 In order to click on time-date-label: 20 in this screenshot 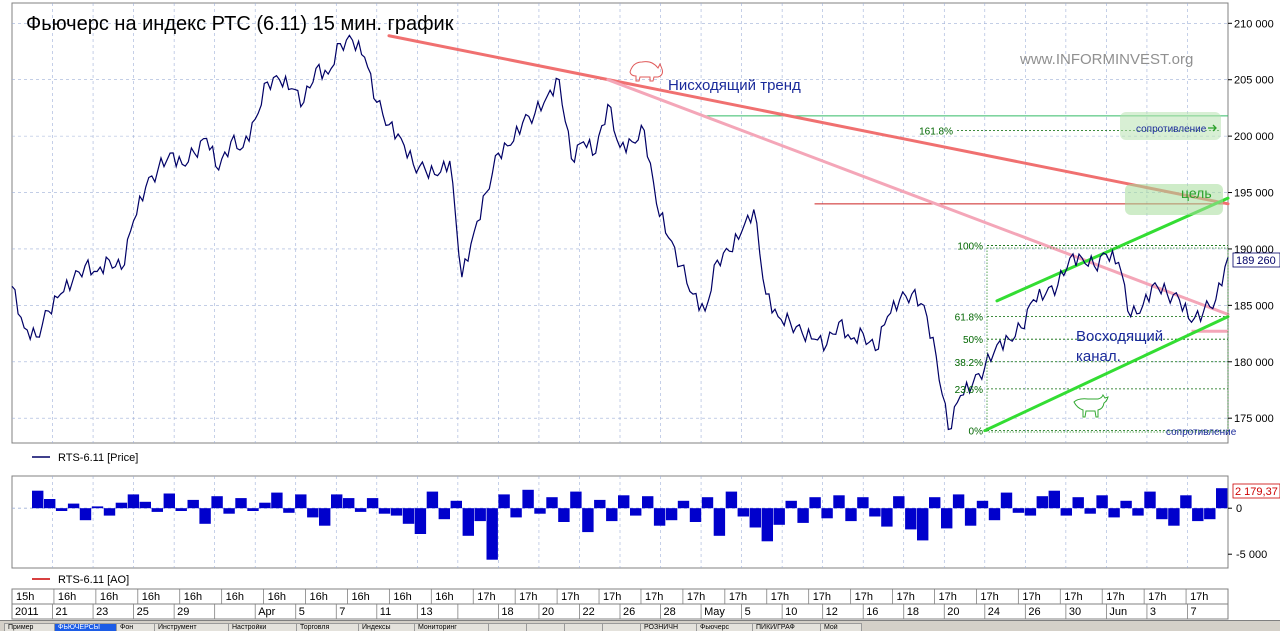, I will do `click(548, 612)`.